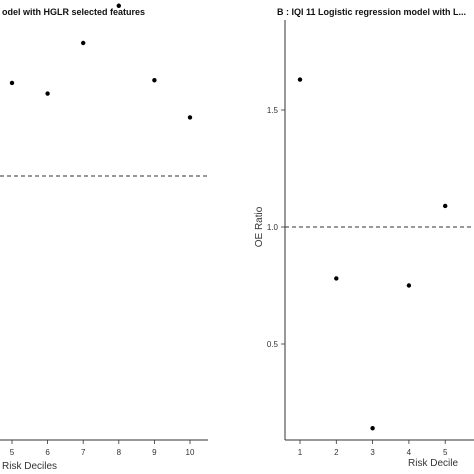  What do you see at coordinates (409, 452) in the screenshot?
I see `panel-b-x-tick-label: 4` at bounding box center [409, 452].